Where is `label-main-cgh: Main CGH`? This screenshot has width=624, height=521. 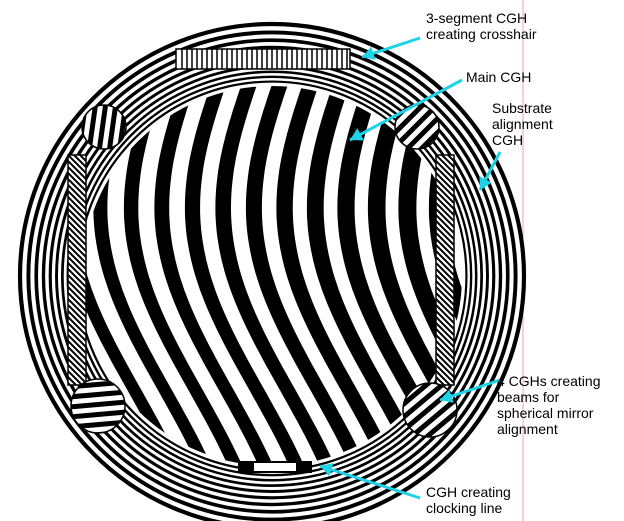
label-main-cgh: Main CGH is located at coordinates (499, 77).